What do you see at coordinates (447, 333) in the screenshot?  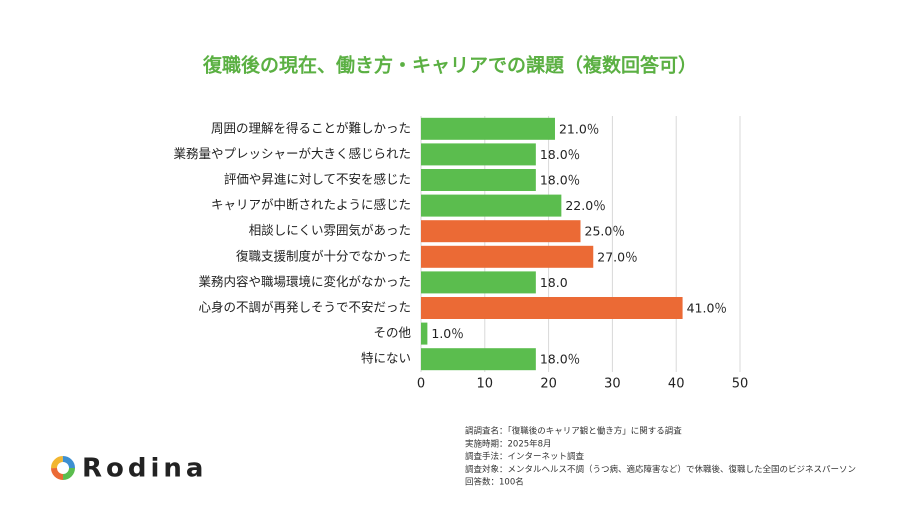 I see `value-label: 1.0％` at bounding box center [447, 333].